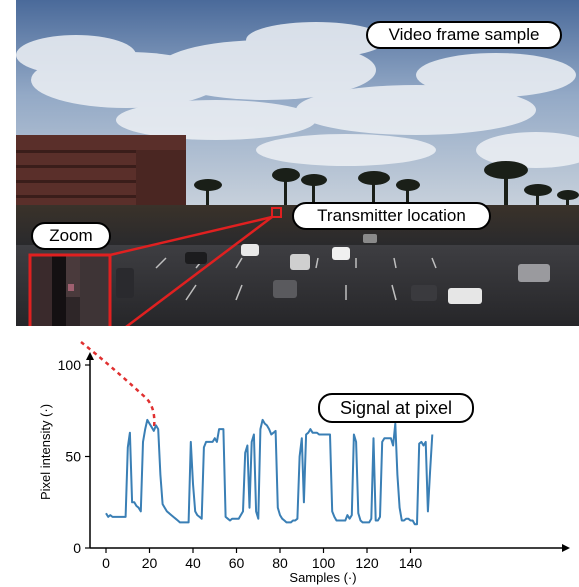 The height and width of the screenshot is (587, 579). I want to click on signal-series-line, so click(269, 472).